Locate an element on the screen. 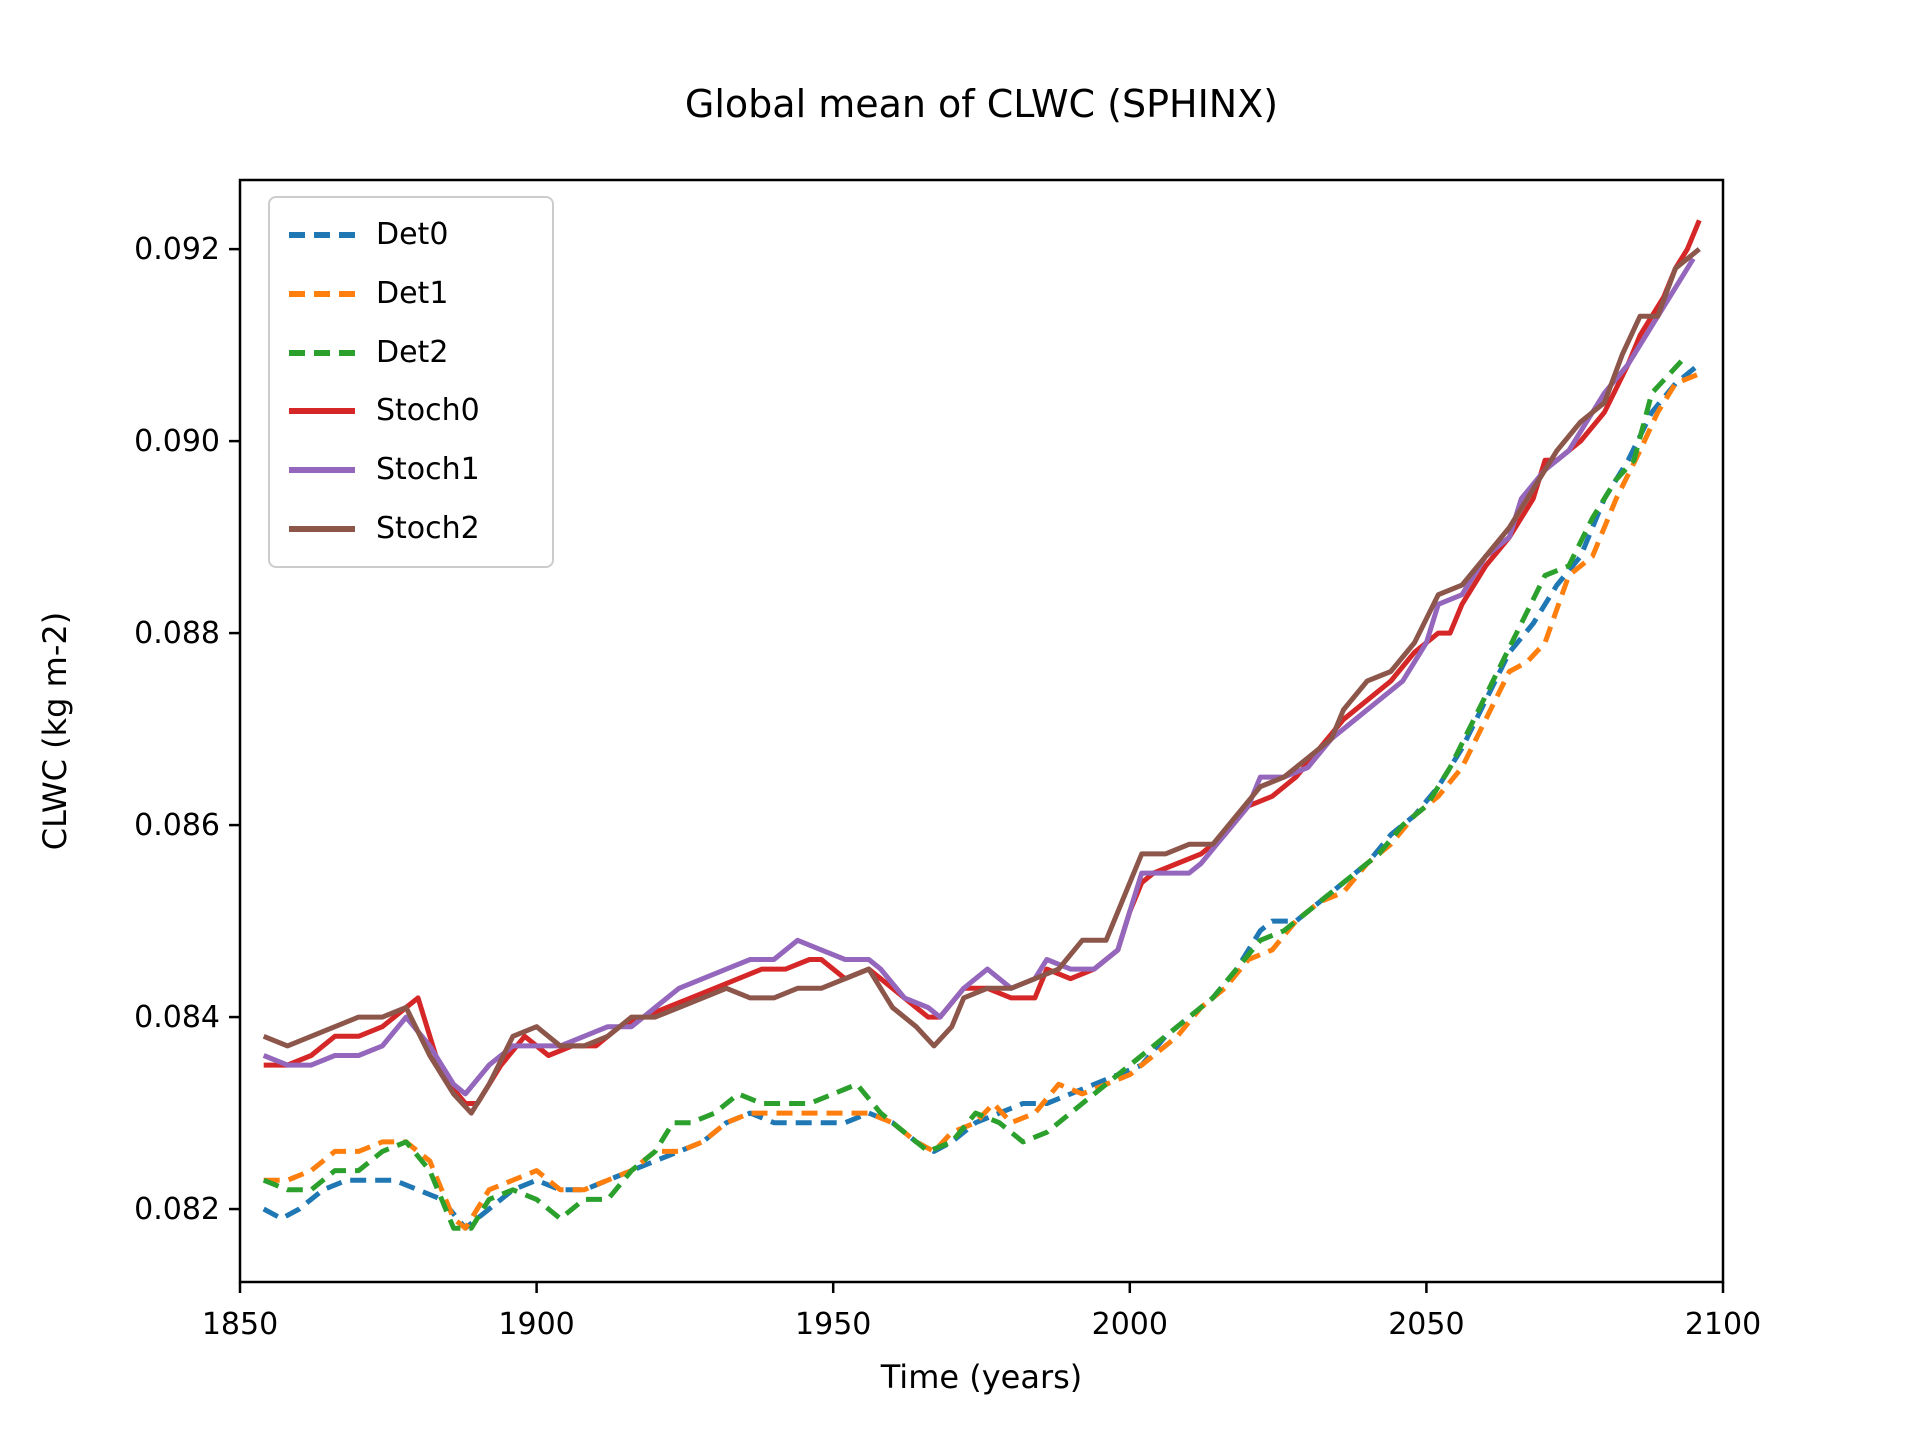 This screenshot has height=1440, width=1920. legend-label-Stoch2: Stoch2 is located at coordinates (428, 528).